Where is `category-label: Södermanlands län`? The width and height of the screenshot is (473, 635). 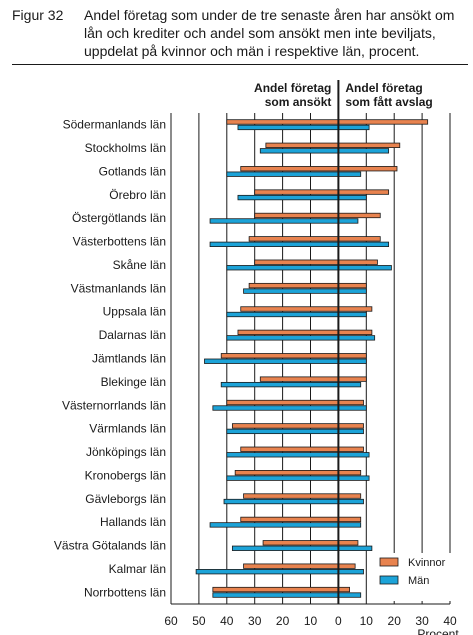 category-label: Södermanlands län is located at coordinates (114, 125).